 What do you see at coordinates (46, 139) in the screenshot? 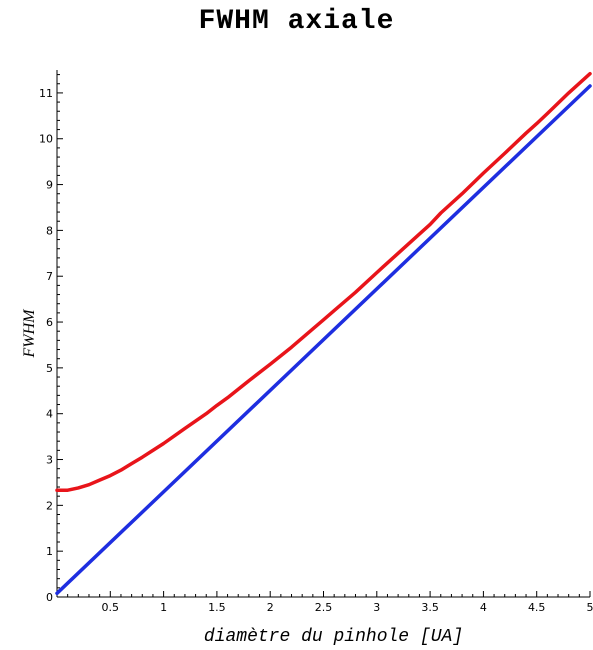
I see `y-tick-label: 10` at bounding box center [46, 139].